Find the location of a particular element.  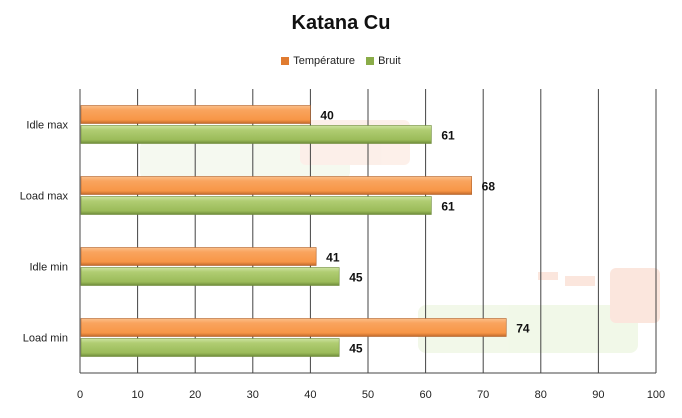

x-tick-label: 50 is located at coordinates (368, 395).